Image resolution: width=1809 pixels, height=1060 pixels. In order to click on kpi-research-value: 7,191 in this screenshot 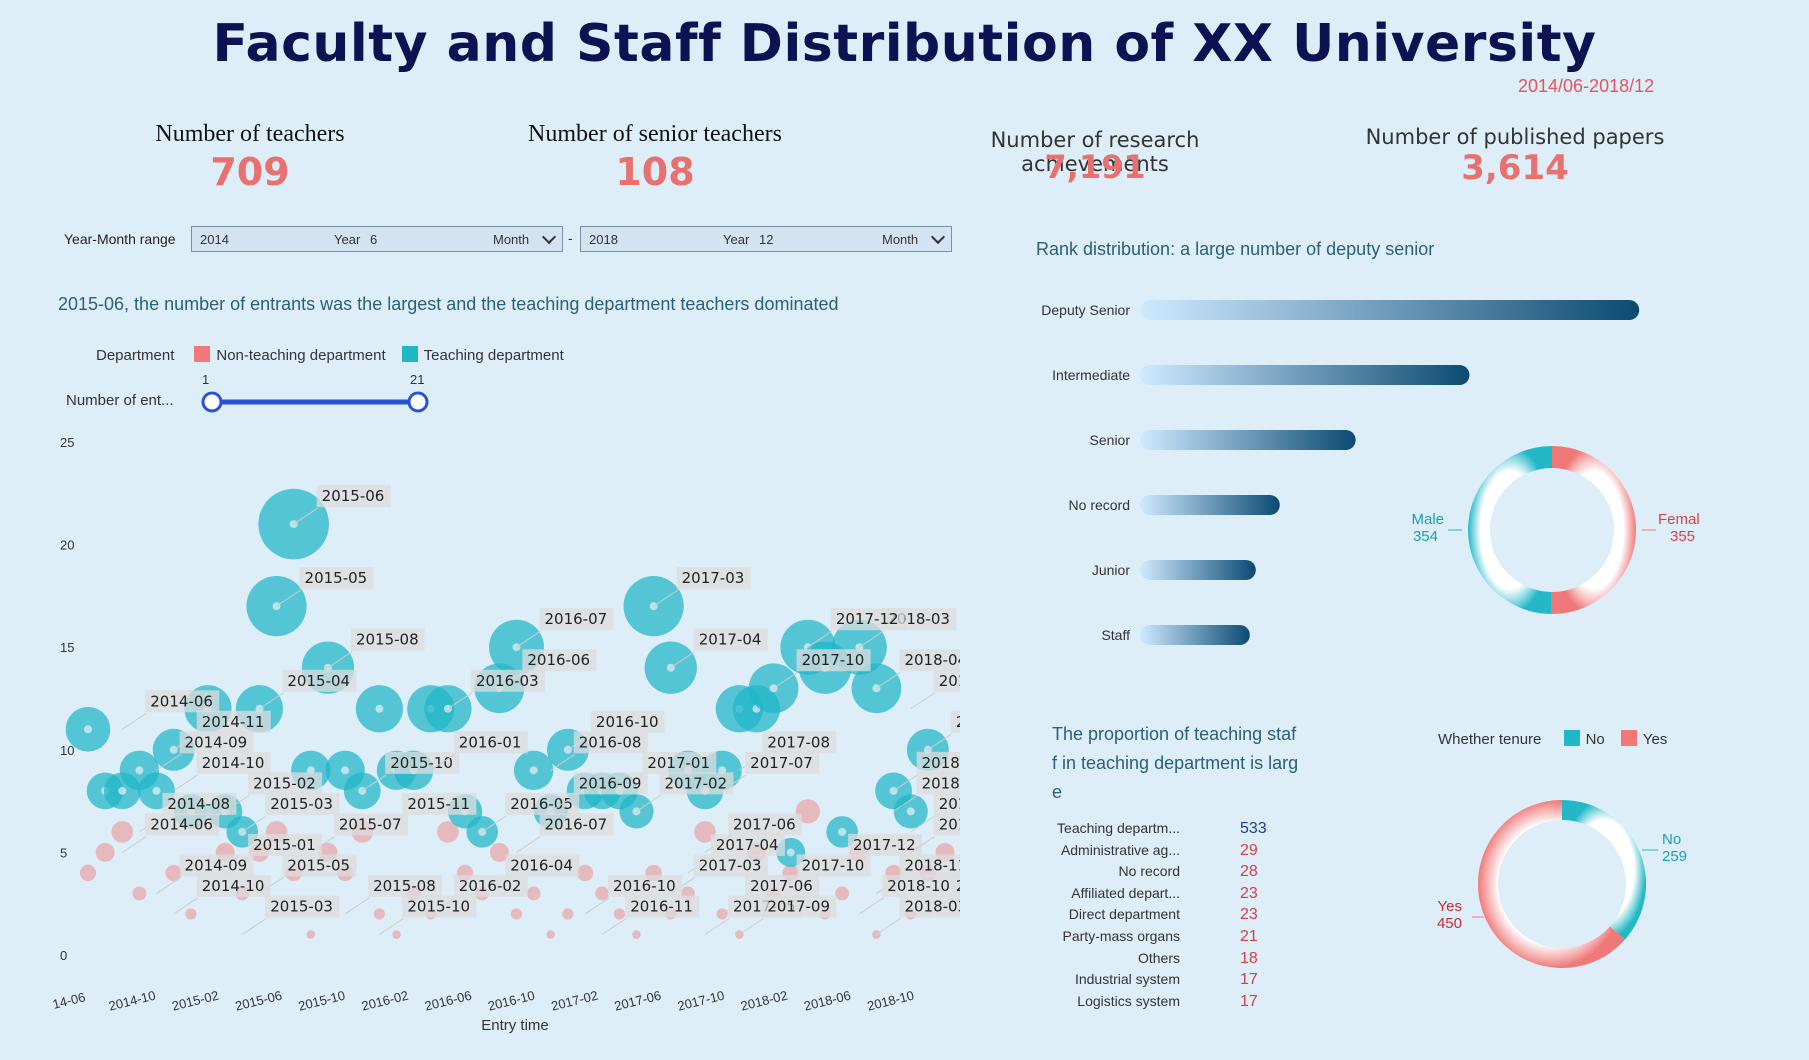, I will do `click(1095, 167)`.